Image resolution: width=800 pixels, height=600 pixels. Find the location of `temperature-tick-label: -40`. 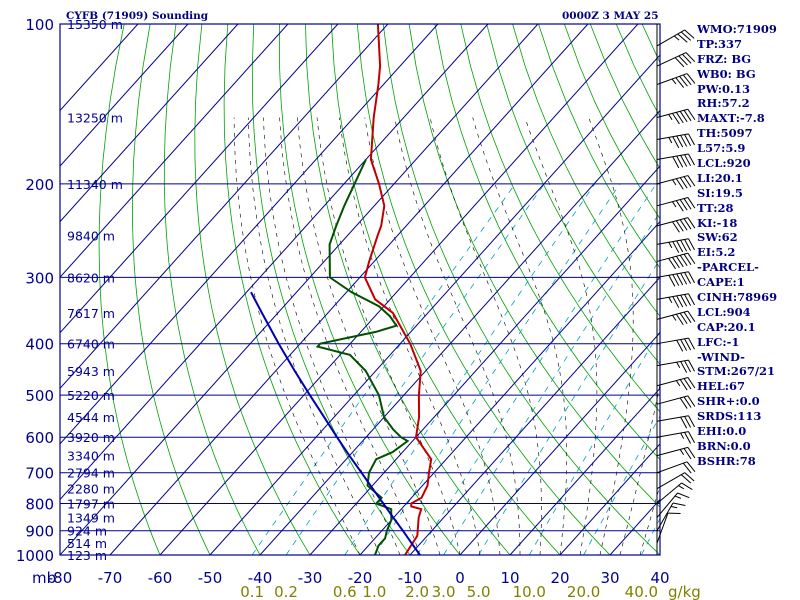

temperature-tick-label: -40 is located at coordinates (260, 578).